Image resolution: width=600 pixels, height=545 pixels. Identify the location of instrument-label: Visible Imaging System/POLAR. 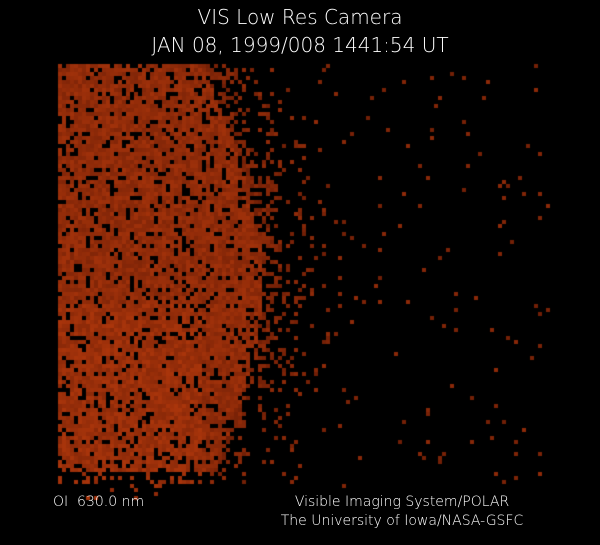
(402, 502).